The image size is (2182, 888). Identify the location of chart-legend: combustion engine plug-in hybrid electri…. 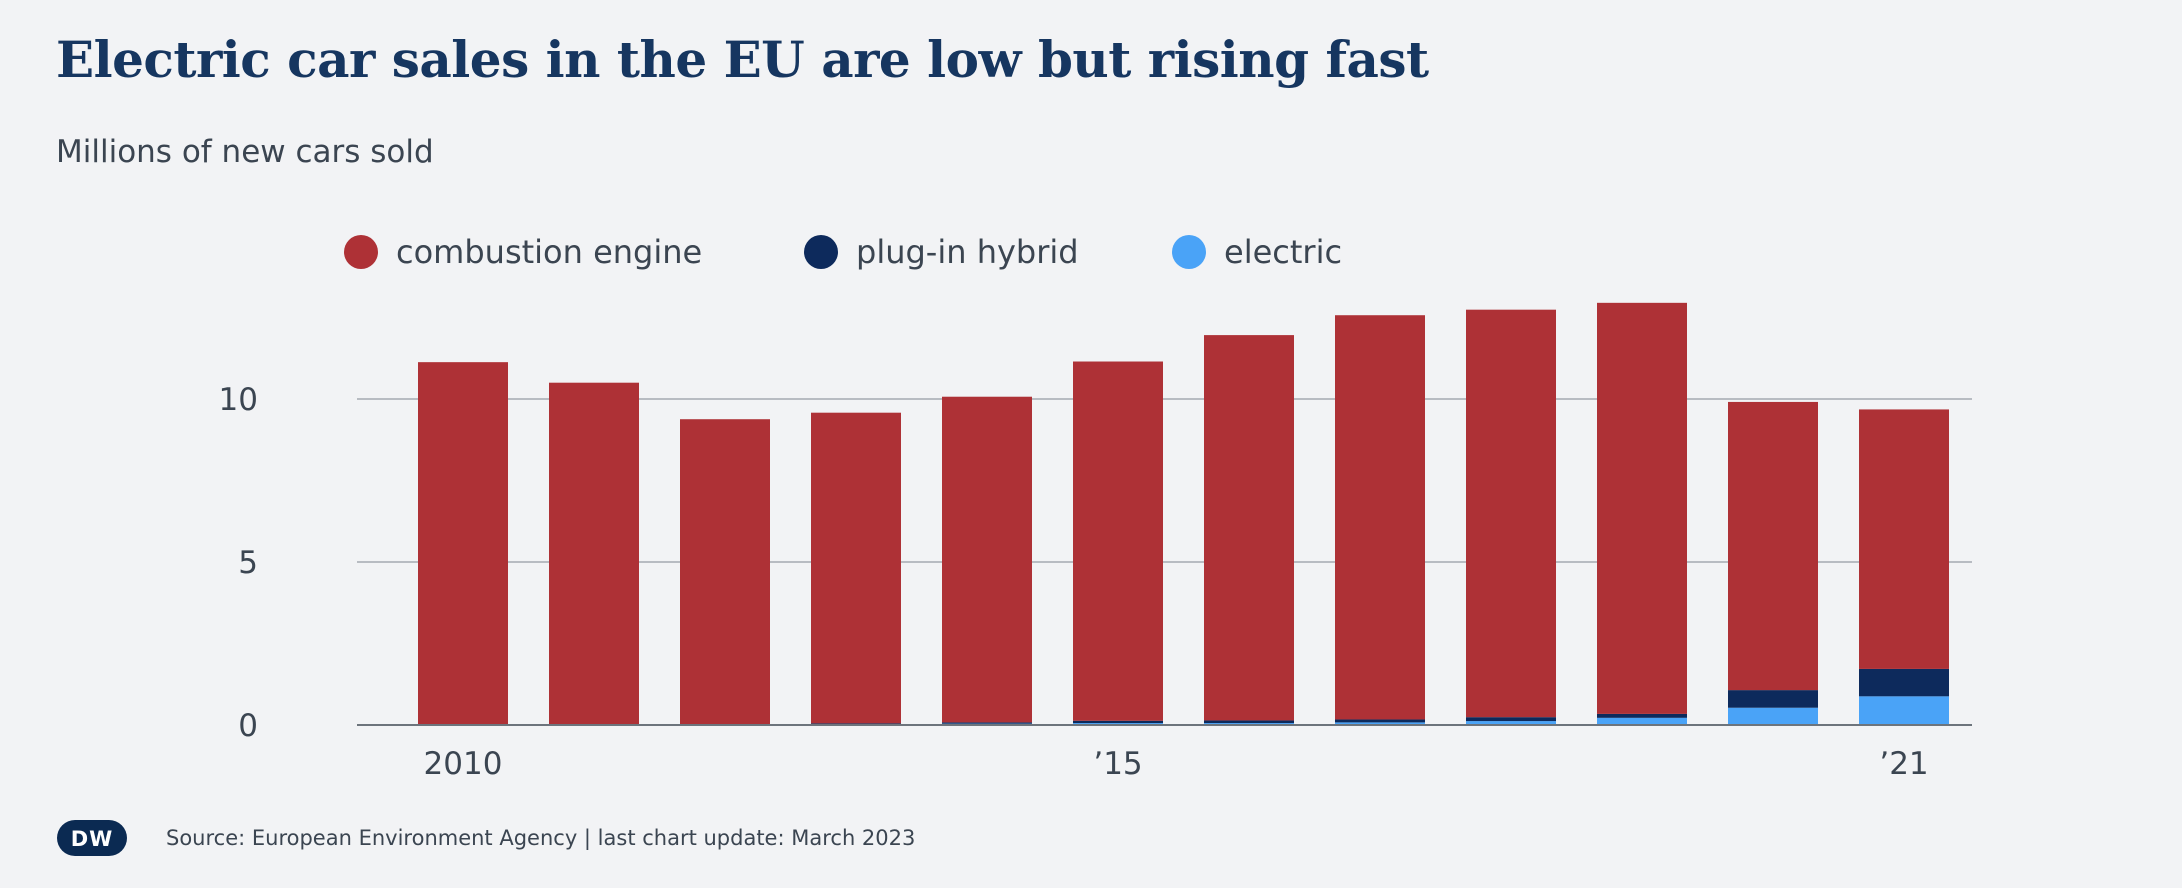
(1091, 252).